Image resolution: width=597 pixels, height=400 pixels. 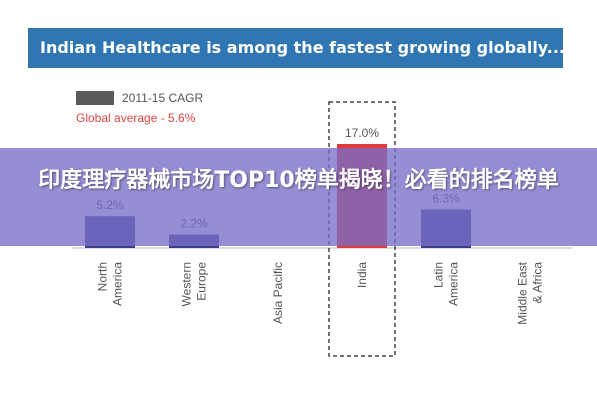 I want to click on legend-cagr-label: 2011-15 CAGR, so click(x=163, y=98).